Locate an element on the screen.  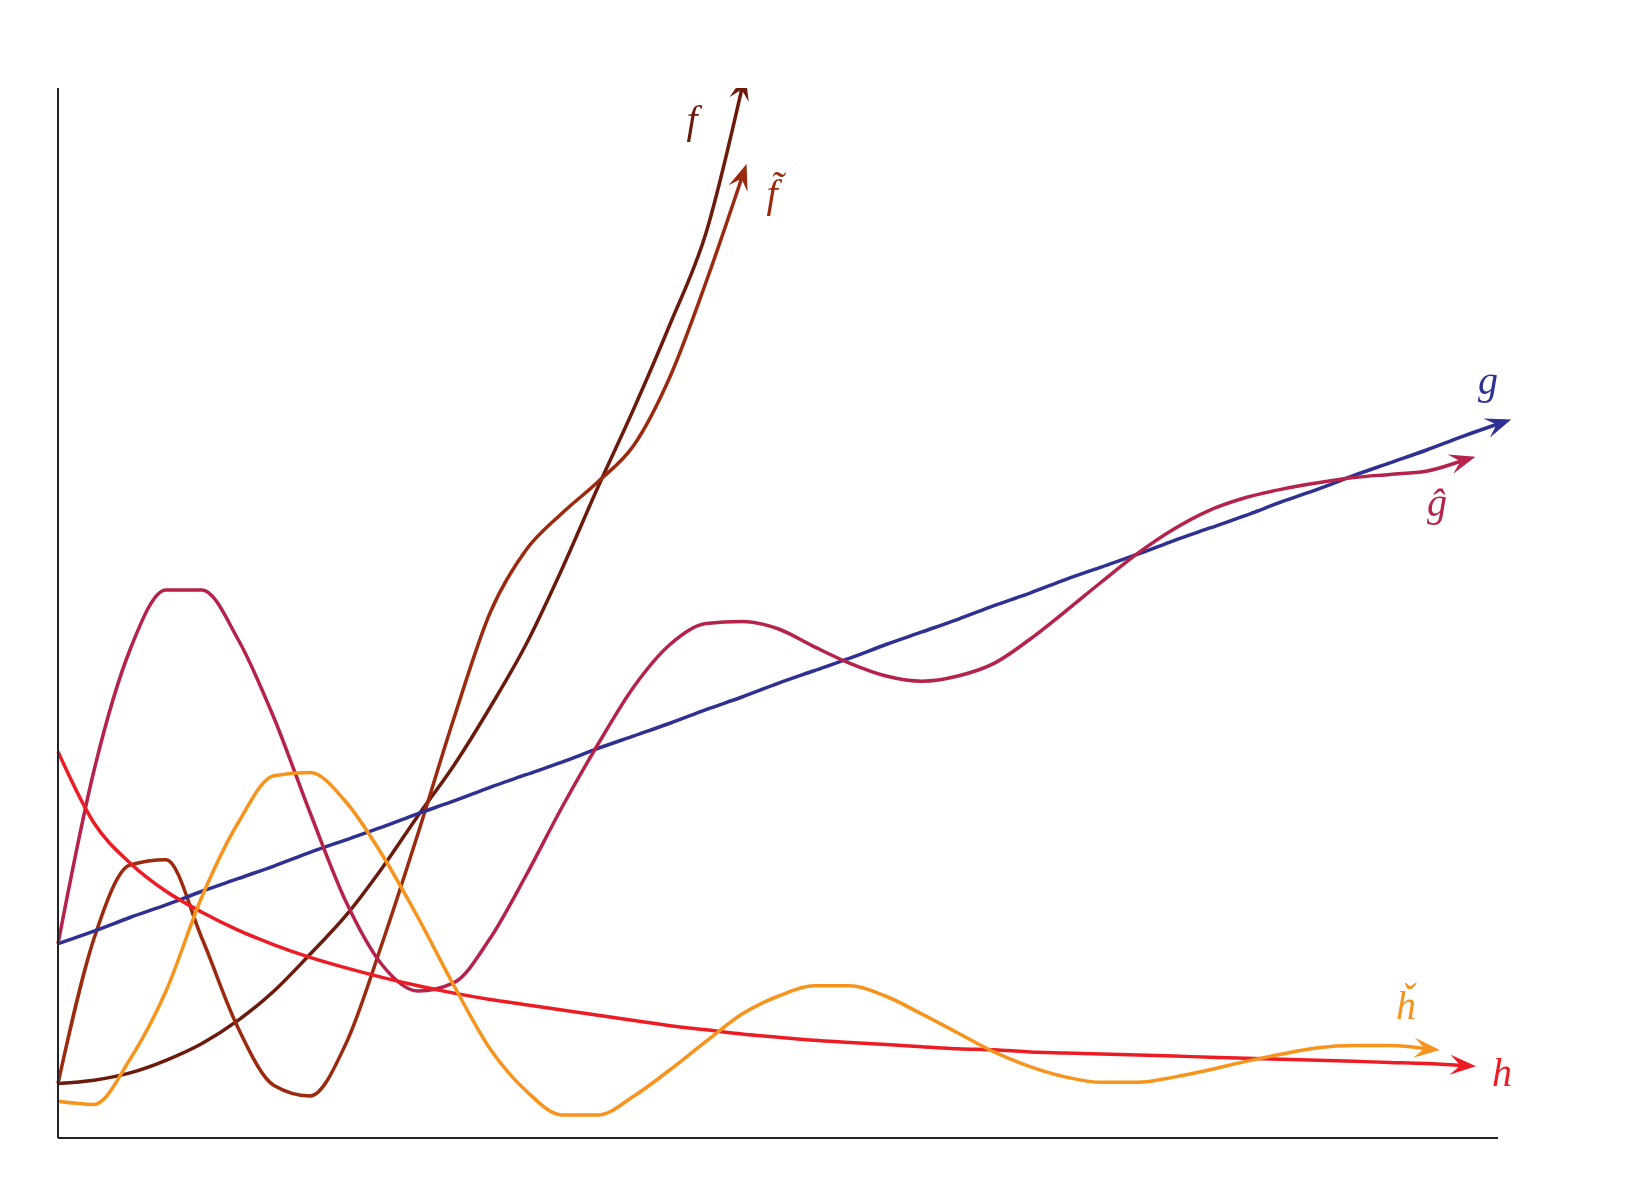
series-label: g is located at coordinates (1488, 380).